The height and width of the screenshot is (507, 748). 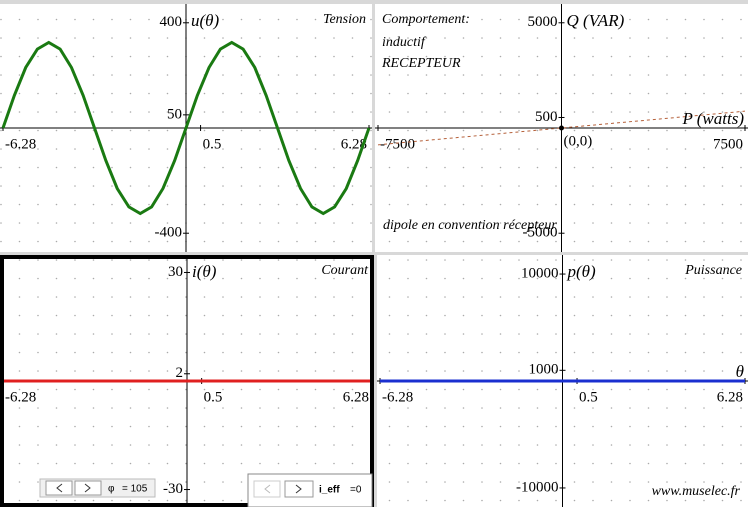 I want to click on annotation: dipole en convention récepteur, so click(x=470, y=225).